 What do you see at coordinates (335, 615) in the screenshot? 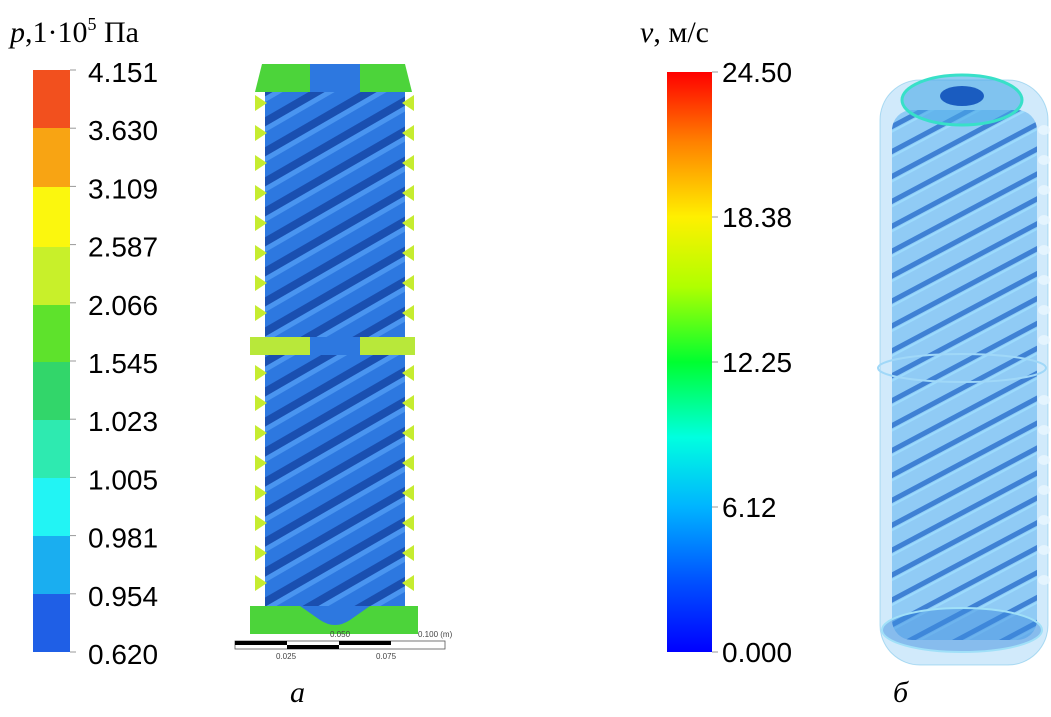
I see `bottom-hub` at bounding box center [335, 615].